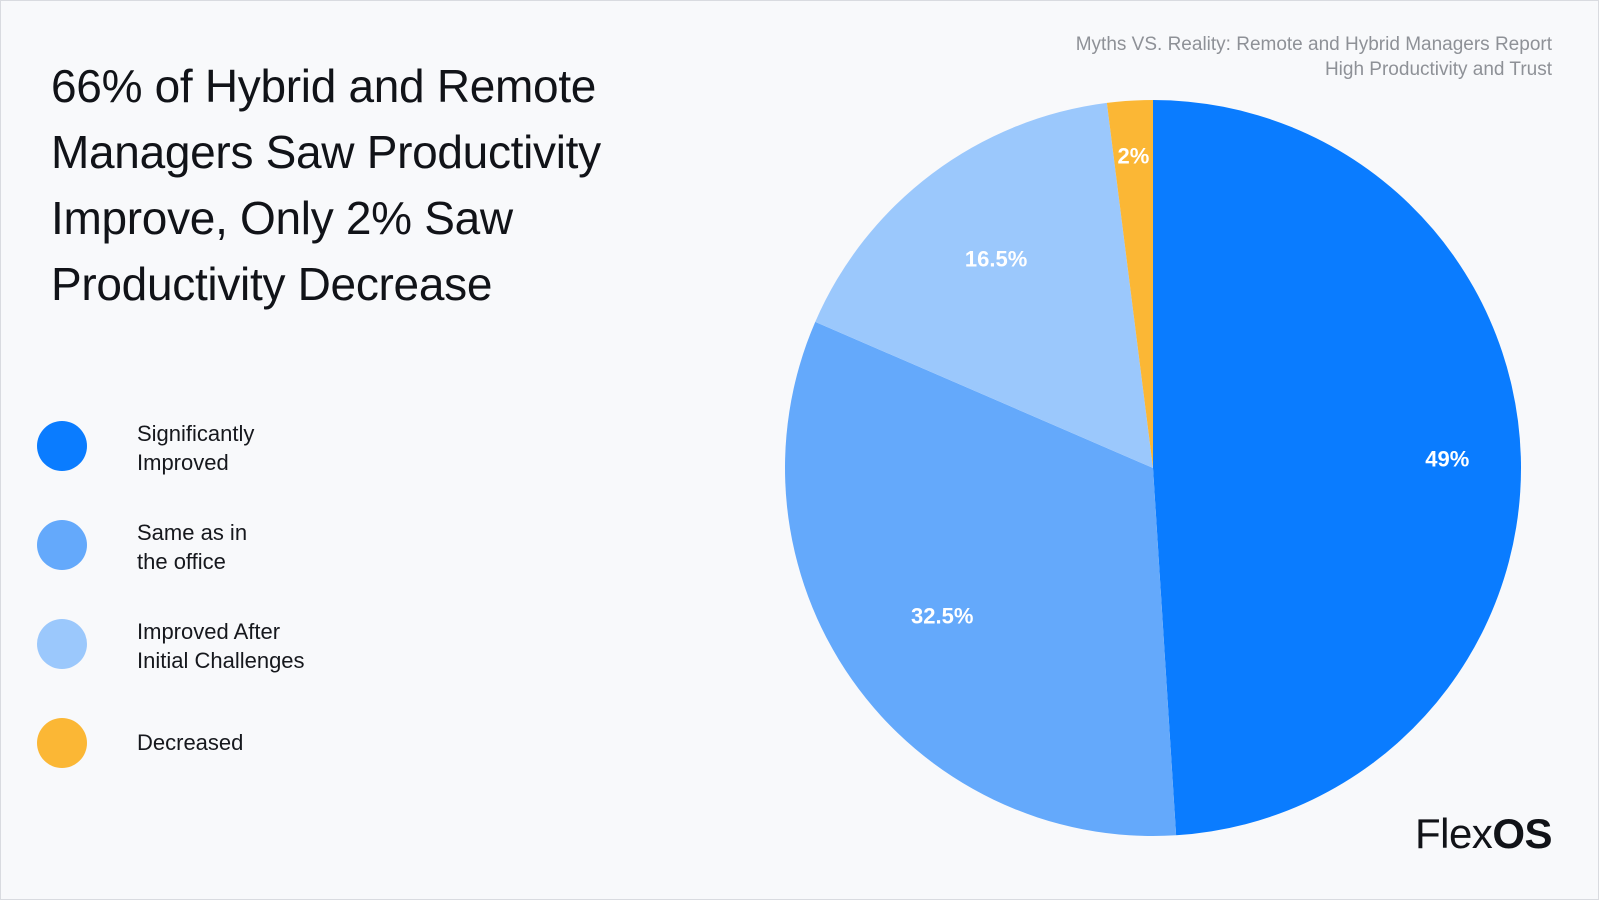  I want to click on pie-label-decreased: 2%, so click(1133, 155).